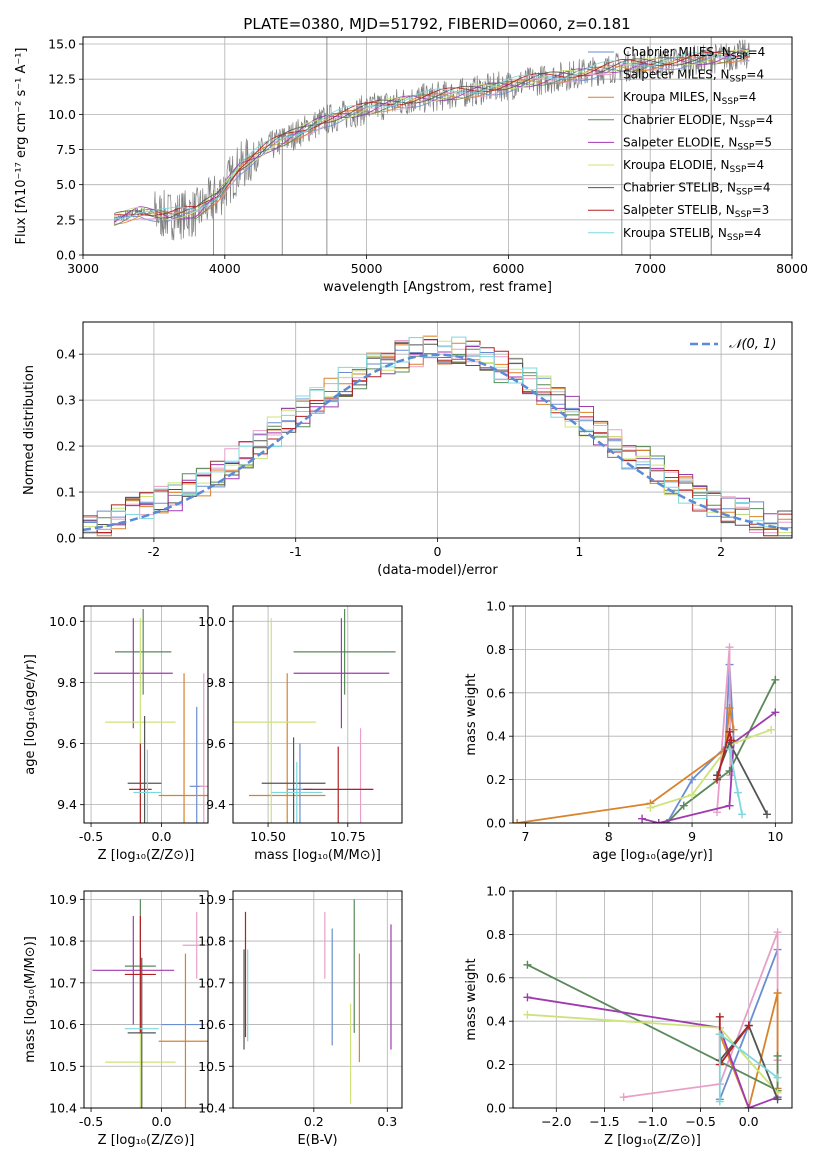 This screenshot has height=1170, width=819. What do you see at coordinates (212, 621) in the screenshot?
I see `age_vs_mass-ytick-label: 10.0` at bounding box center [212, 621].